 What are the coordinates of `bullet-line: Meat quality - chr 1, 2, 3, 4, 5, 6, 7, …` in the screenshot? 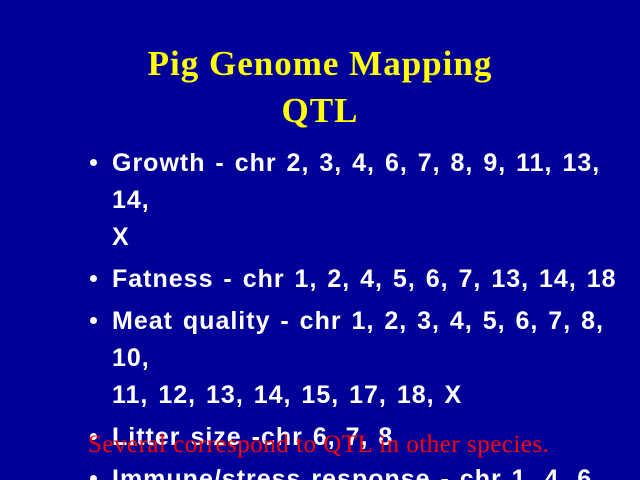 It's located at (358, 339).